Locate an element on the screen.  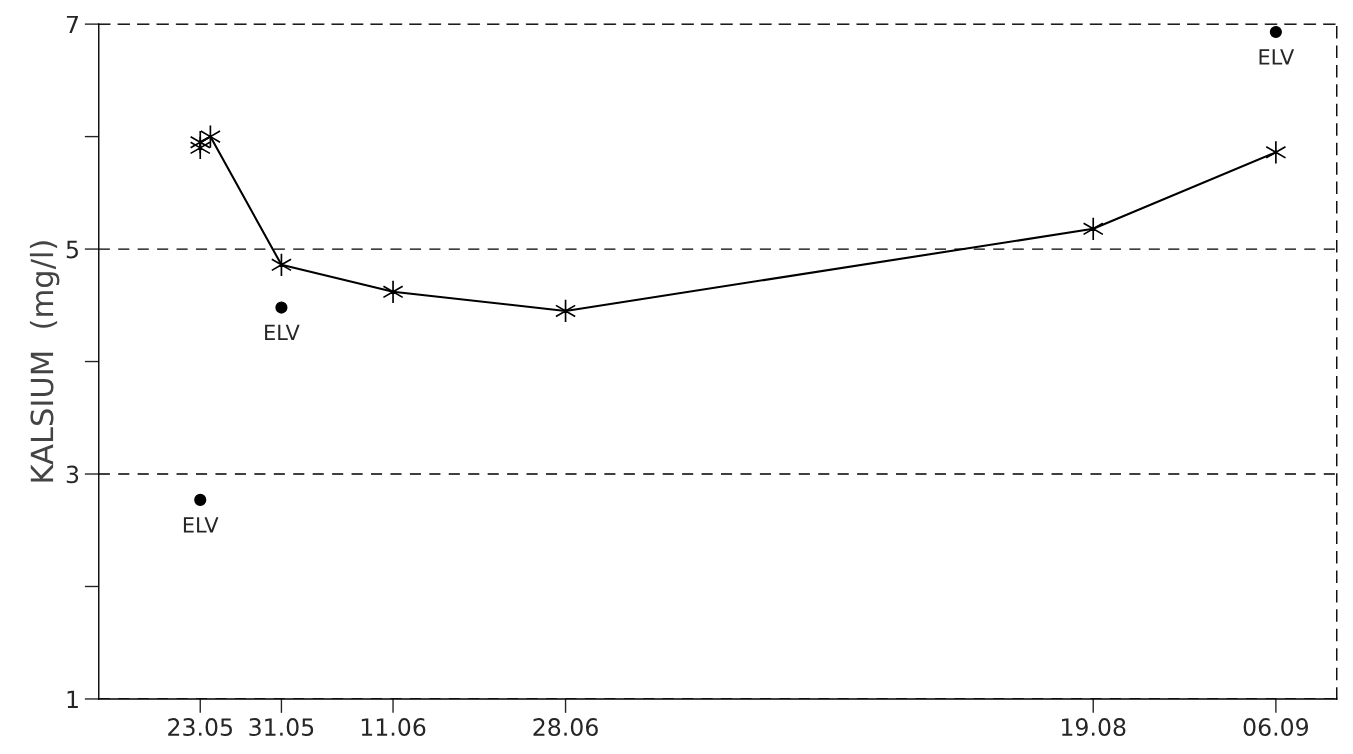
x-tick-label: 28.06 is located at coordinates (565, 727).